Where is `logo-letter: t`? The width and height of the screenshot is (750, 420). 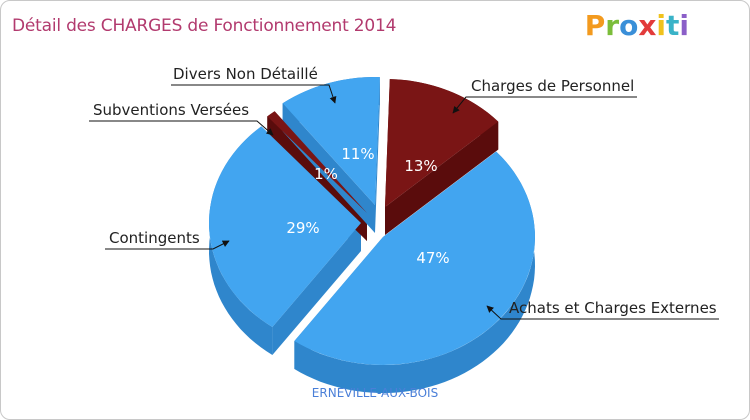 logo-letter: t is located at coordinates (673, 25).